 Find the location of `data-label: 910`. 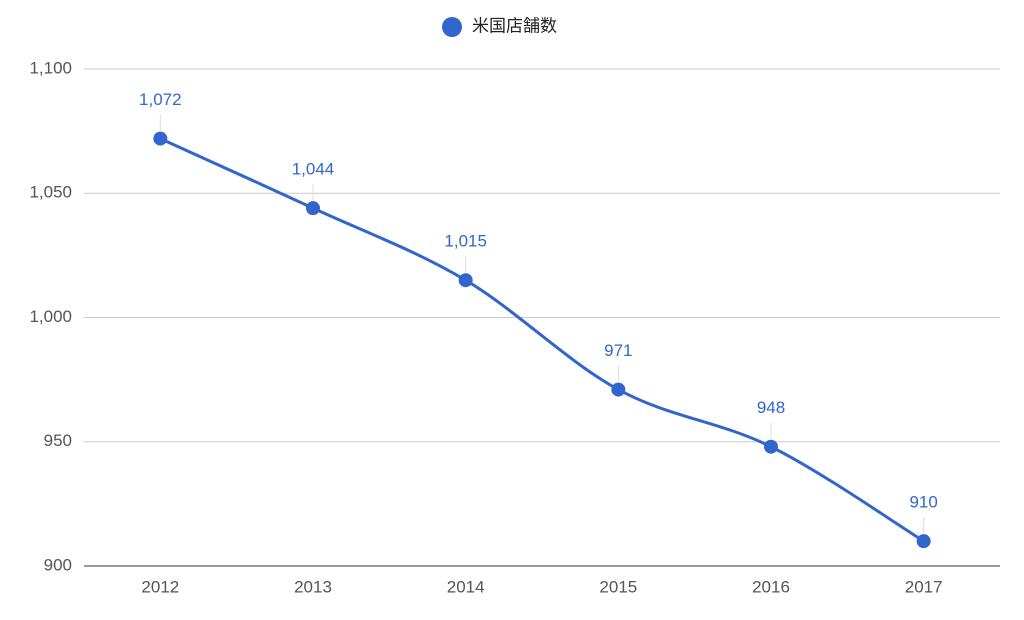

data-label: 910 is located at coordinates (923, 502).